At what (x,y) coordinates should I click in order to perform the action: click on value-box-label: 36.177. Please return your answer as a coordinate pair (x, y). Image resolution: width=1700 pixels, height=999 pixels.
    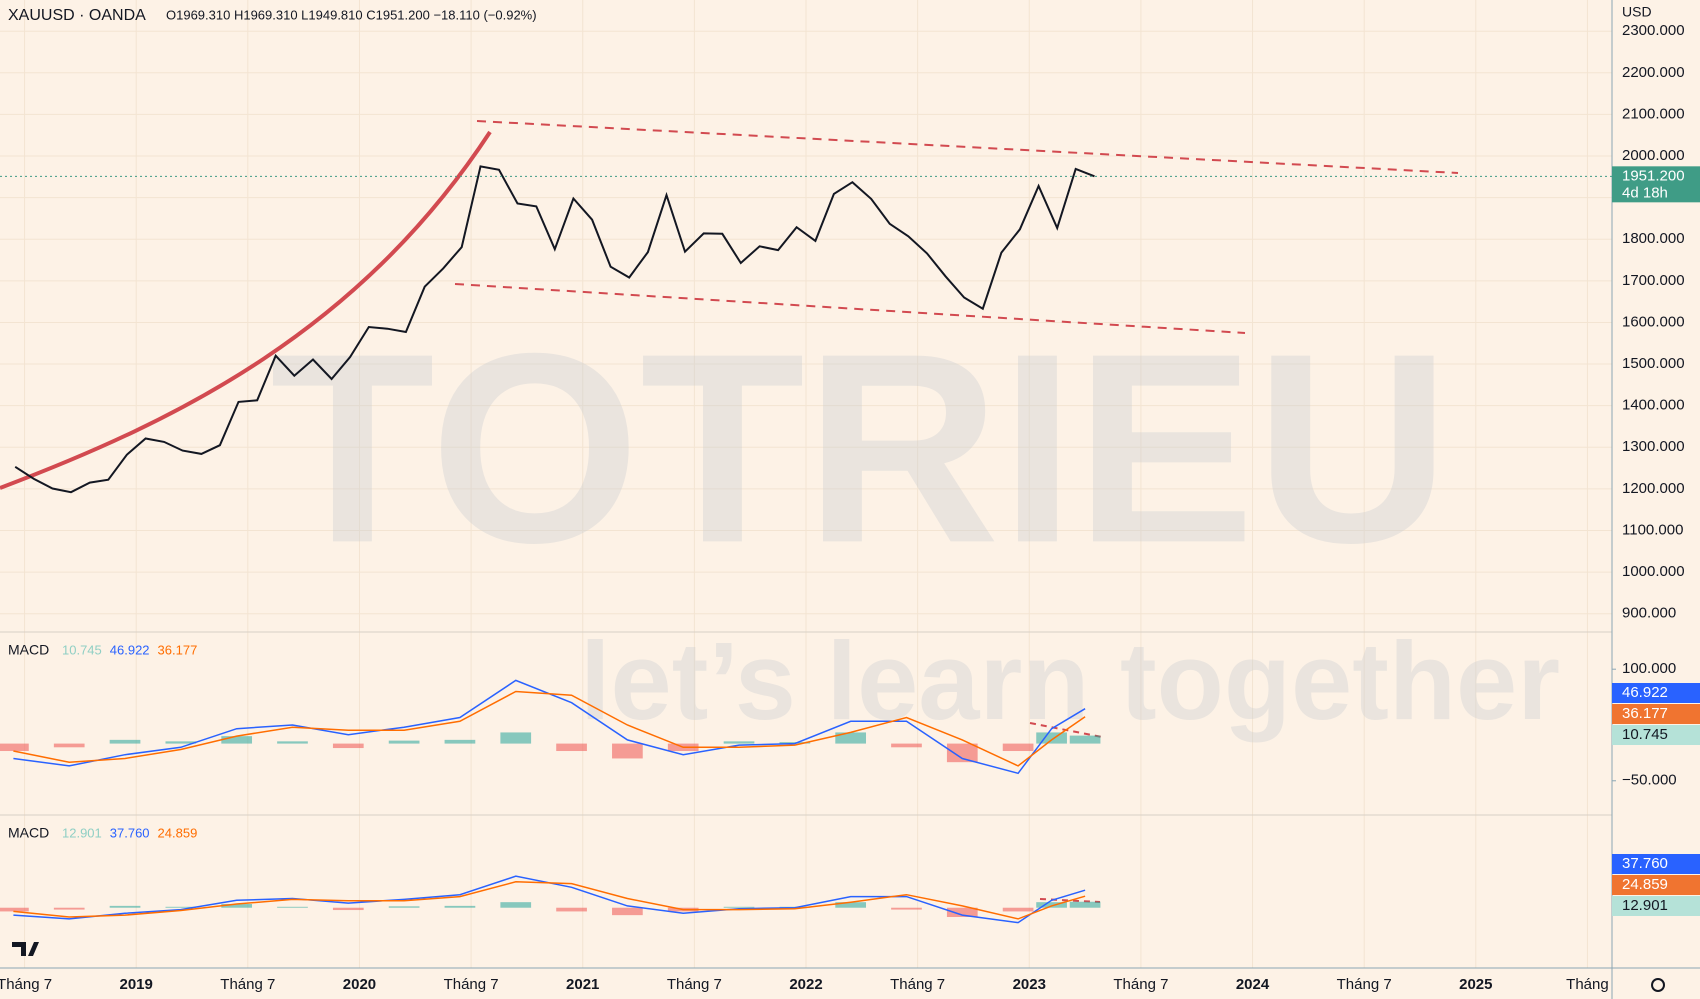
    Looking at the image, I should click on (1645, 713).